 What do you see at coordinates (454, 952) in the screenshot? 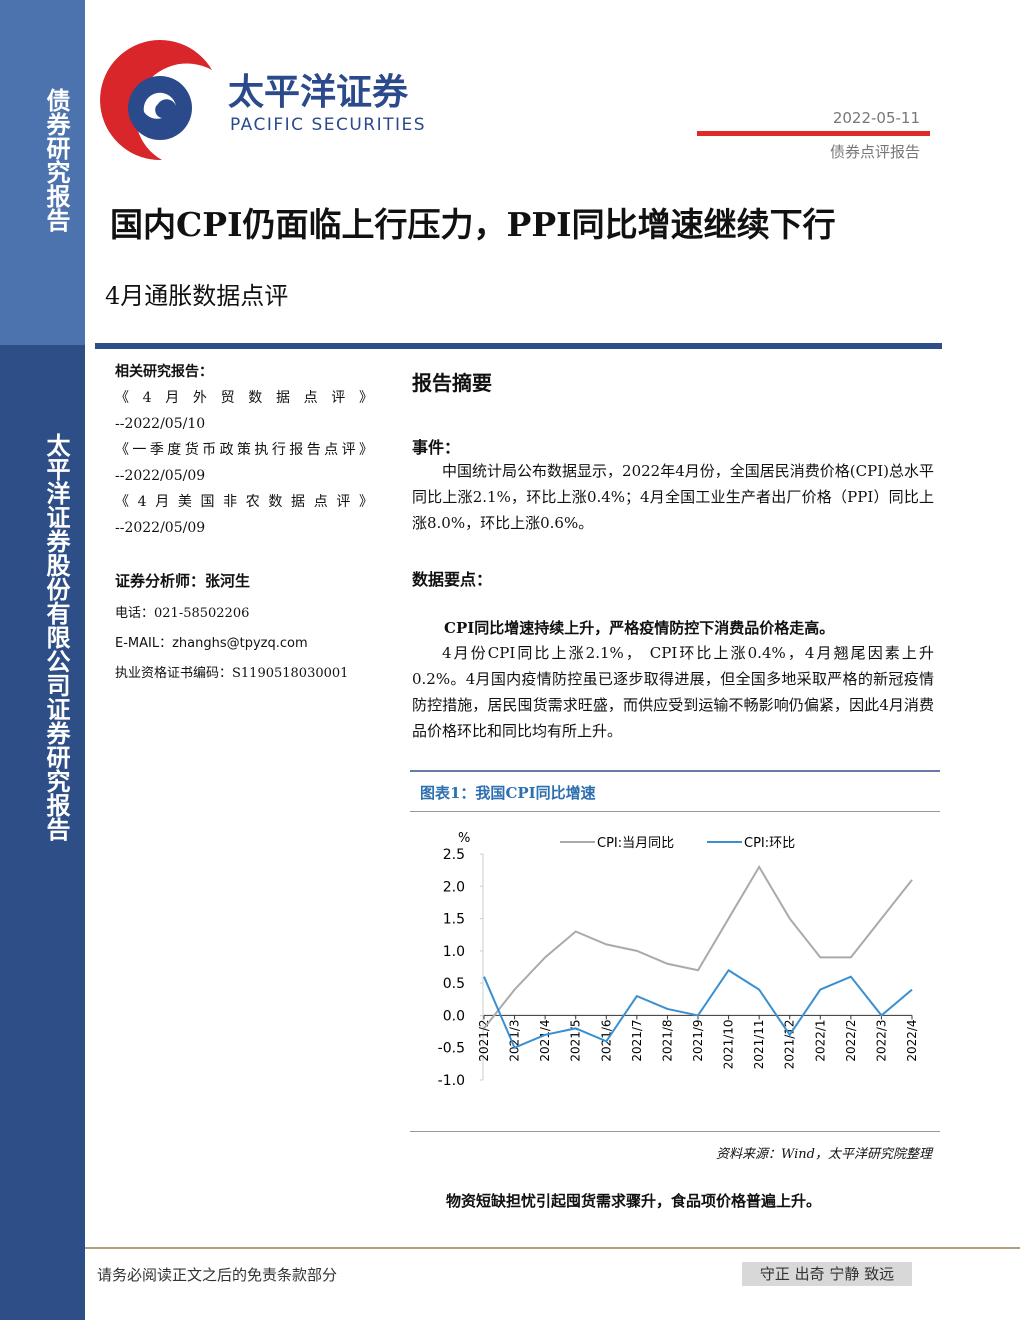
I see `y-tick-label: 1.0` at bounding box center [454, 952].